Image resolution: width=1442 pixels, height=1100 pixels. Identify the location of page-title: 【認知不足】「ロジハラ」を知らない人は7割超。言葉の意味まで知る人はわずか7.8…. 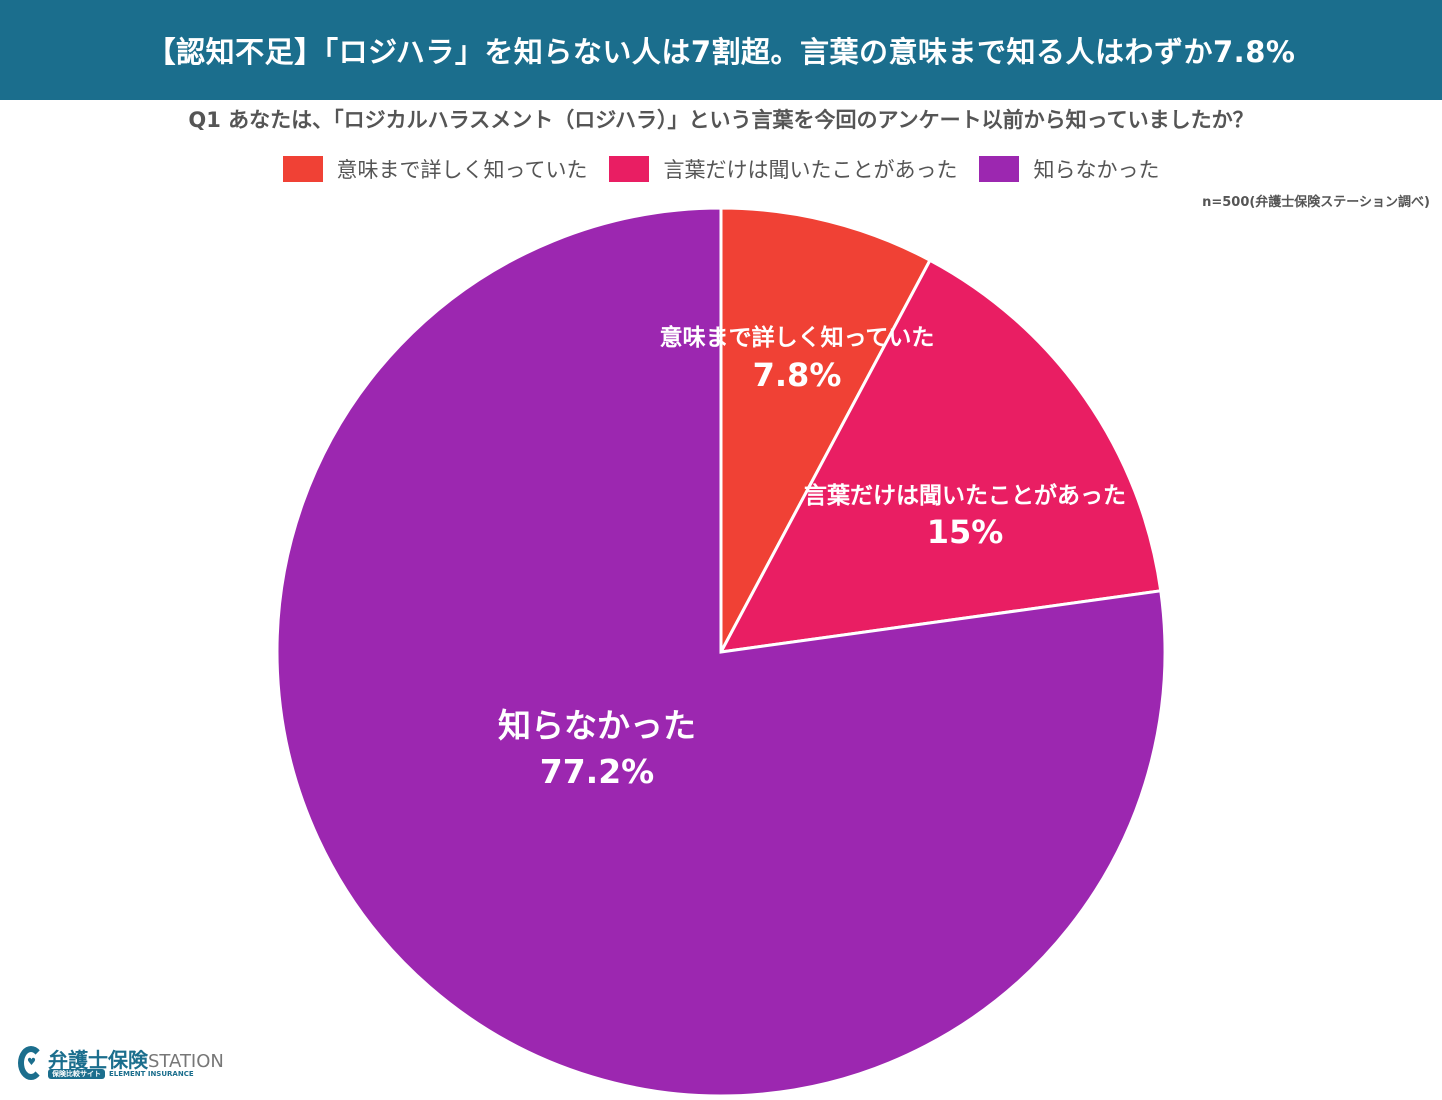
(721, 52).